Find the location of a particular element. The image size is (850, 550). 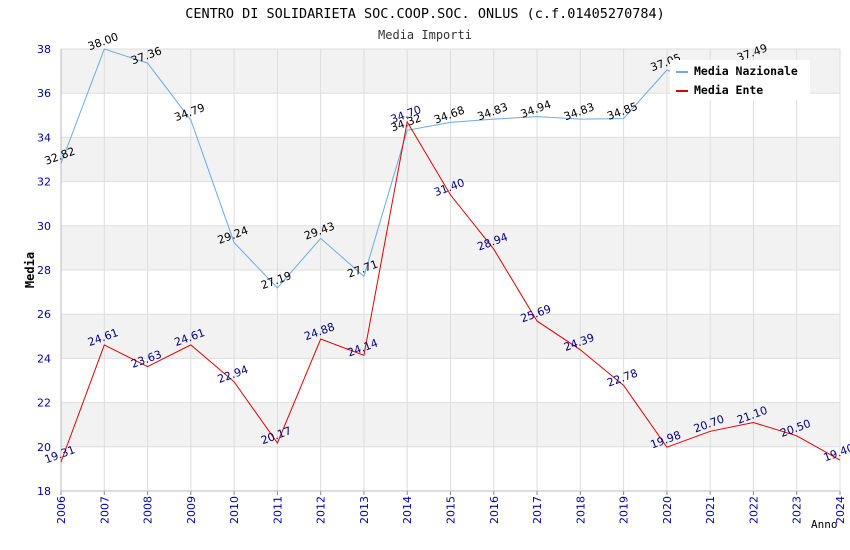

y-tick-label: 36 is located at coordinates (44, 93).